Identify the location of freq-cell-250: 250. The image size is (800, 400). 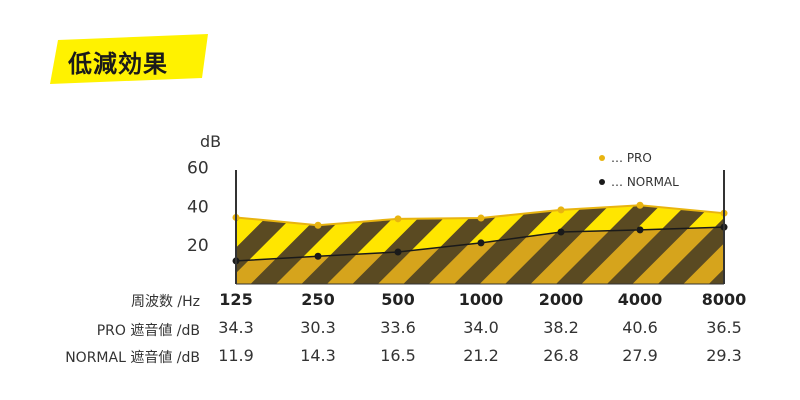
(318, 299).